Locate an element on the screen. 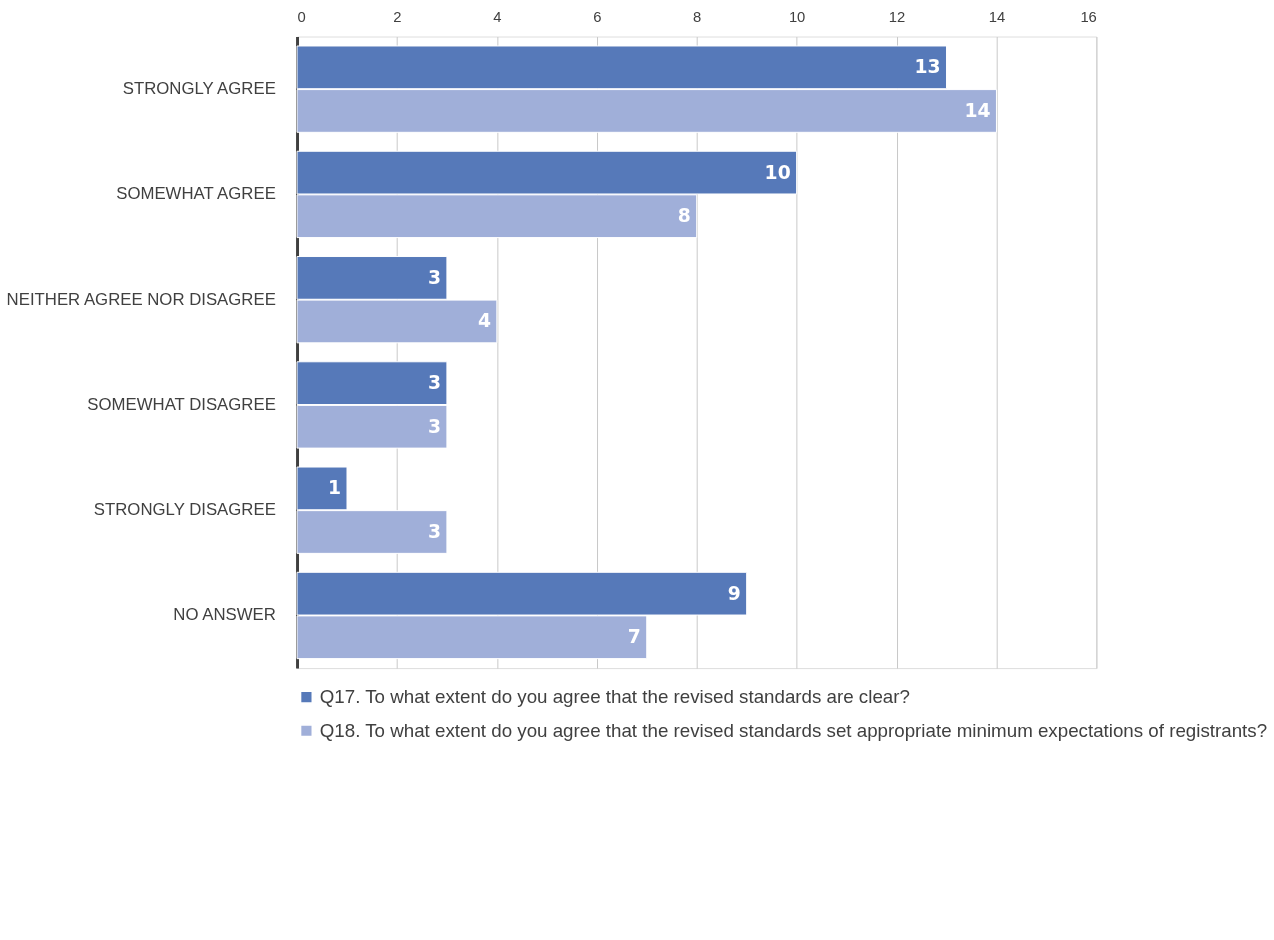 This screenshot has width=1274, height=940. y-tick-label: STRONGLY DISAGREE is located at coordinates (184, 510).